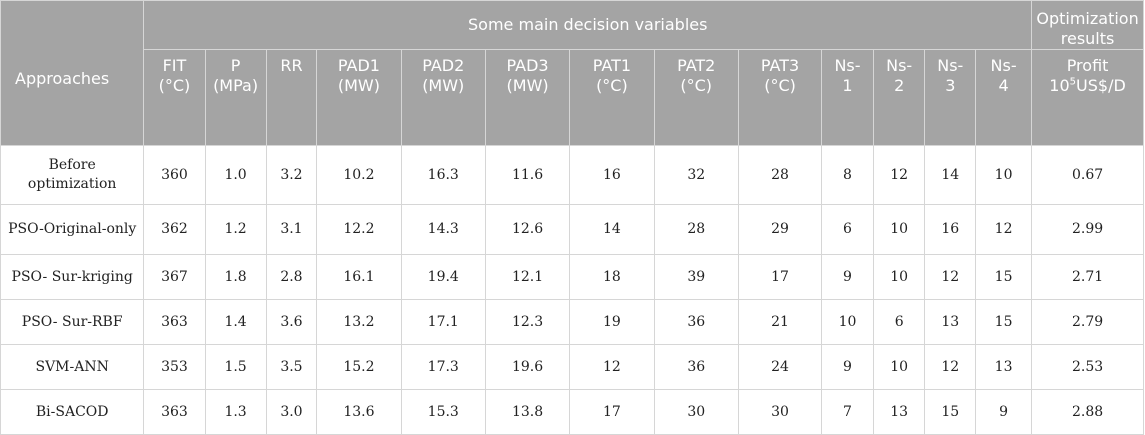 Image resolution: width=1145 pixels, height=435 pixels. What do you see at coordinates (847, 412) in the screenshot?
I see `table-cell: 7` at bounding box center [847, 412].